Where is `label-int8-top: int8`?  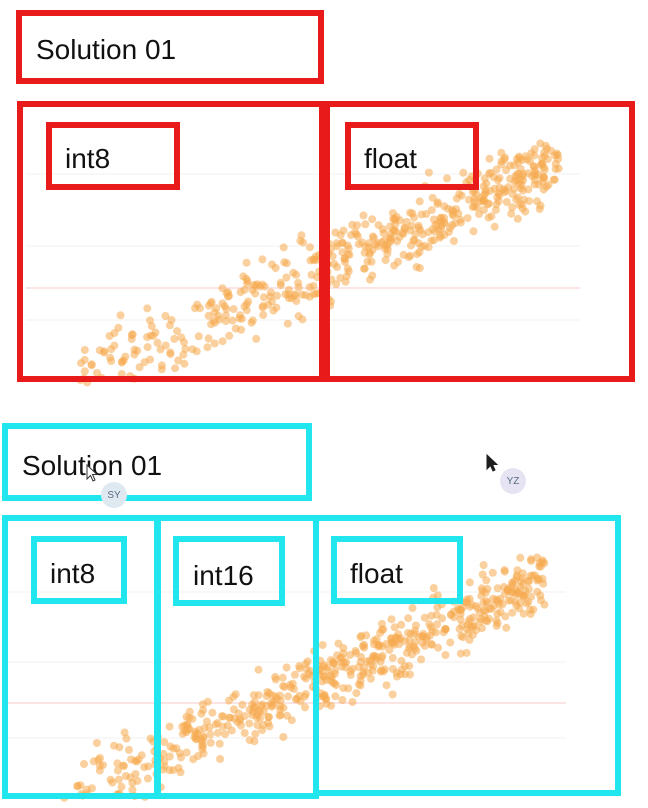
label-int8-top: int8 is located at coordinates (88, 158).